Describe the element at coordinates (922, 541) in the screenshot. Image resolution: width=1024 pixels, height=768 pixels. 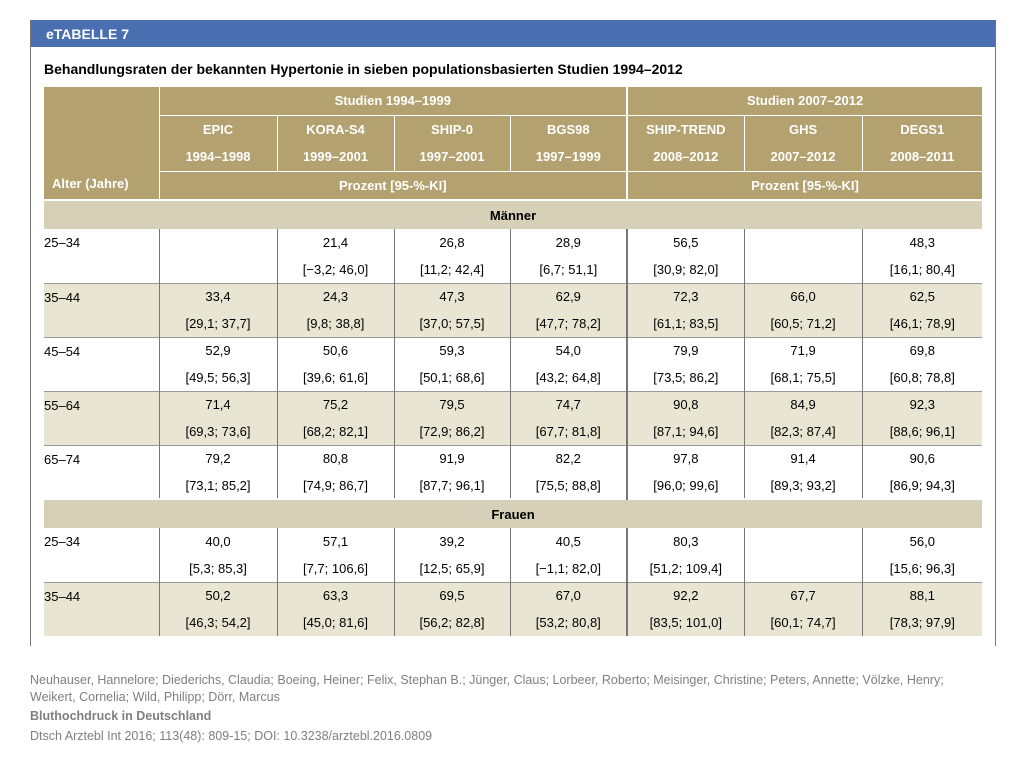
I see `rate-cell: 56,0` at that location.